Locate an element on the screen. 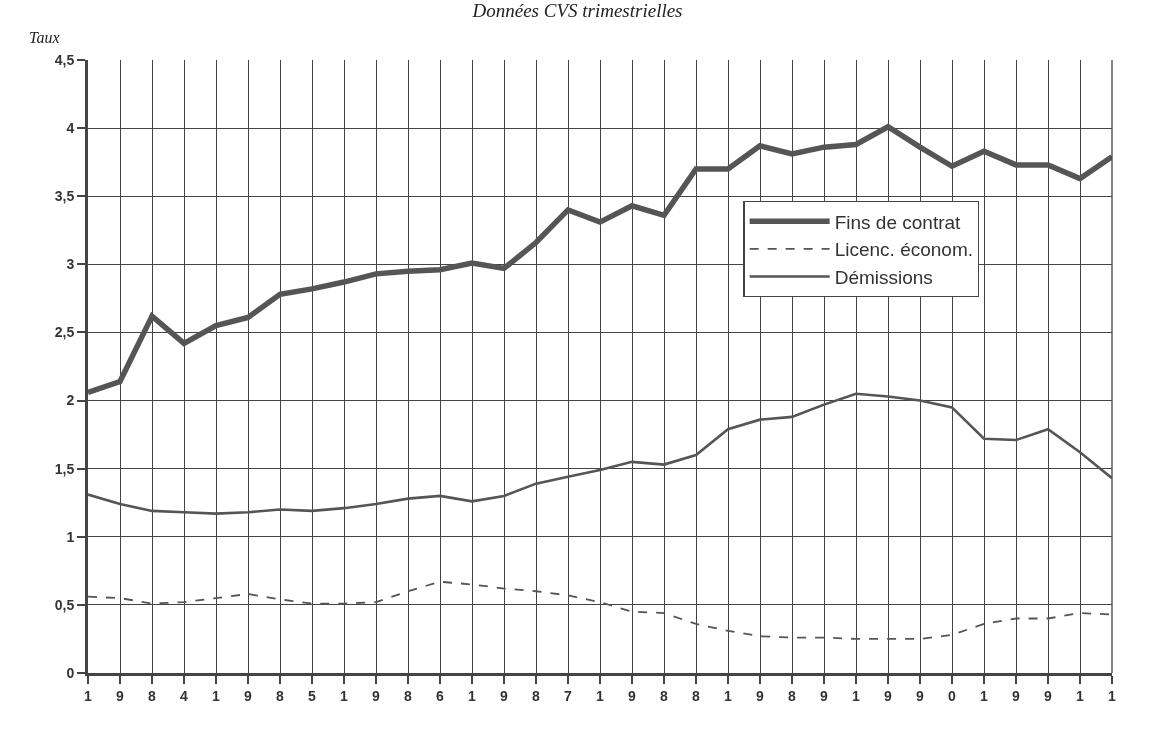 This screenshot has height=748, width=1155. y-tick-label: 0 is located at coordinates (70, 672).